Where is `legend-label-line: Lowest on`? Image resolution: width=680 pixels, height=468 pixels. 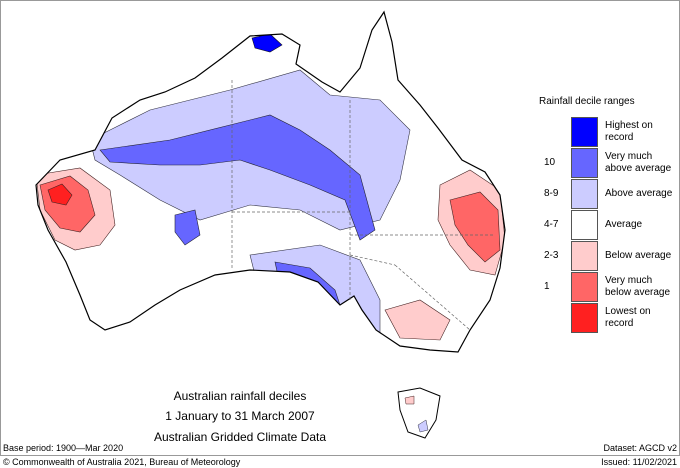 legend-label-line: Lowest on is located at coordinates (628, 311).